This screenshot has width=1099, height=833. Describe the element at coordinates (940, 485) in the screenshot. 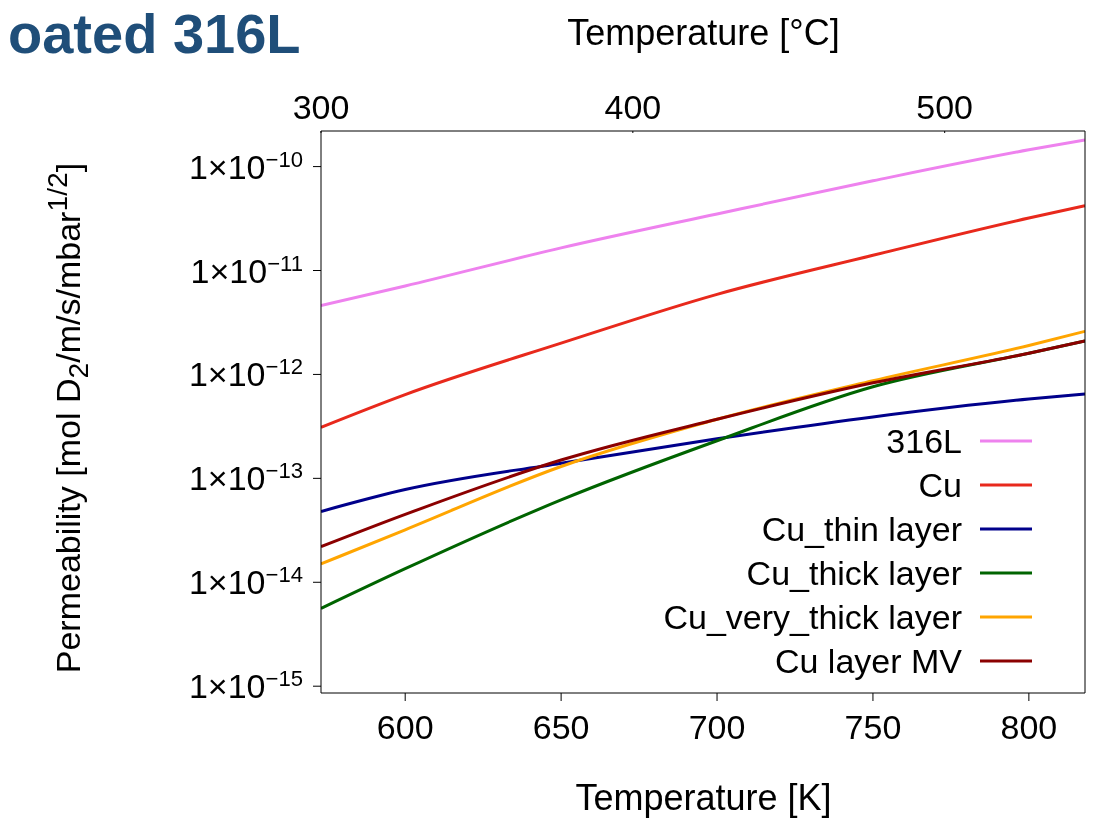

I see `legend-label: Cu` at that location.